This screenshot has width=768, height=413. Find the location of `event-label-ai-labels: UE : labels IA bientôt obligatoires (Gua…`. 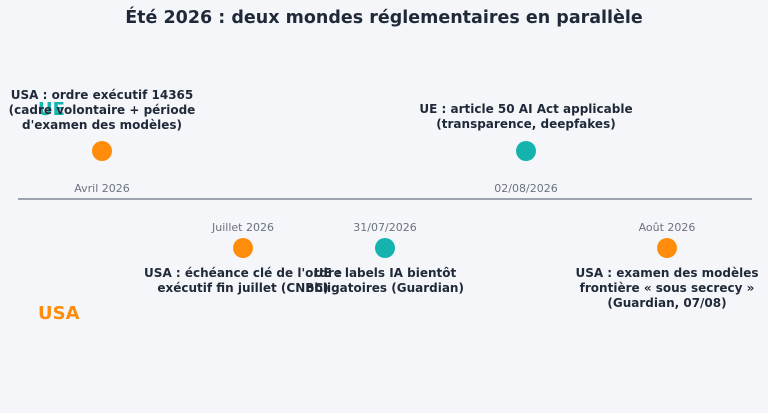

event-label-ai-labels: UE : labels IA bientôt obligatoires (Gua… is located at coordinates (385, 280).